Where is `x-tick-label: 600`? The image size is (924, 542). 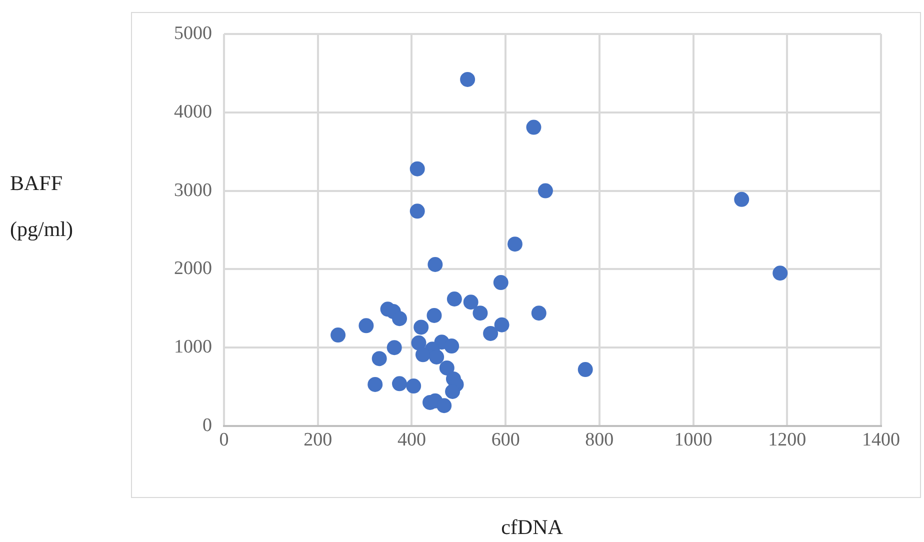 x-tick-label: 600 is located at coordinates (505, 439).